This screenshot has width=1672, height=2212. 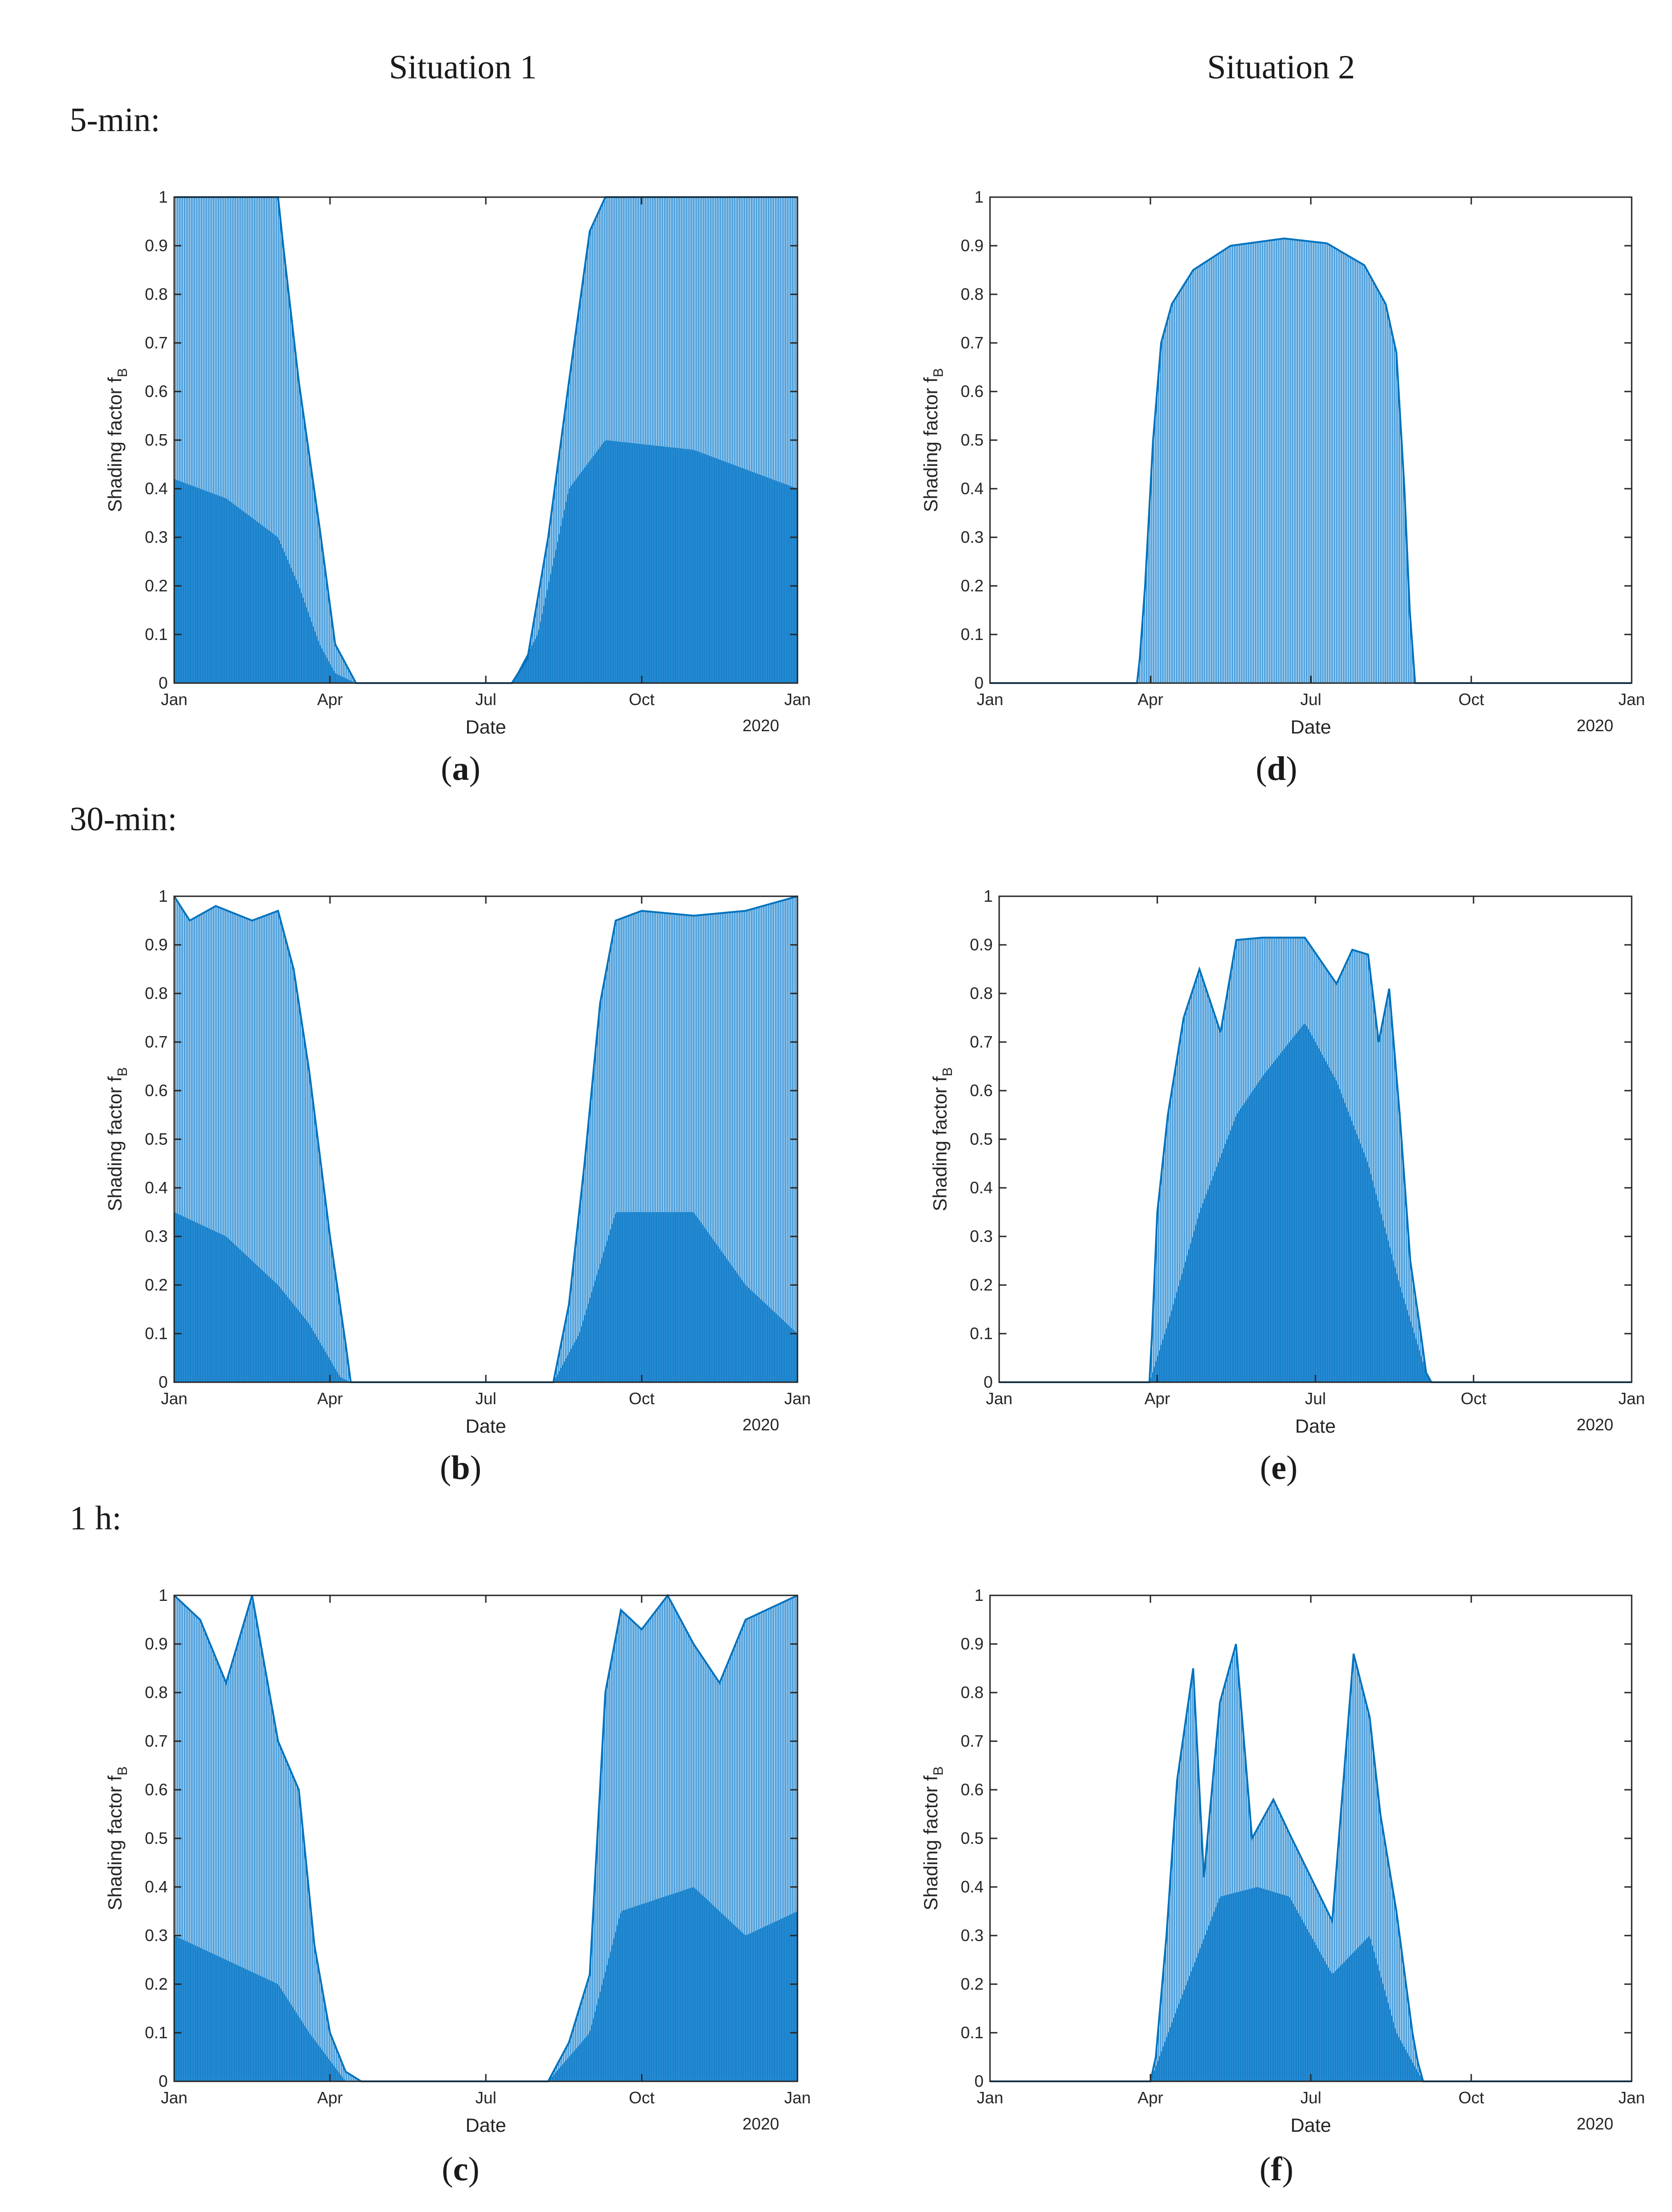 I want to click on caption-e-letter: e, so click(x=1279, y=1468).